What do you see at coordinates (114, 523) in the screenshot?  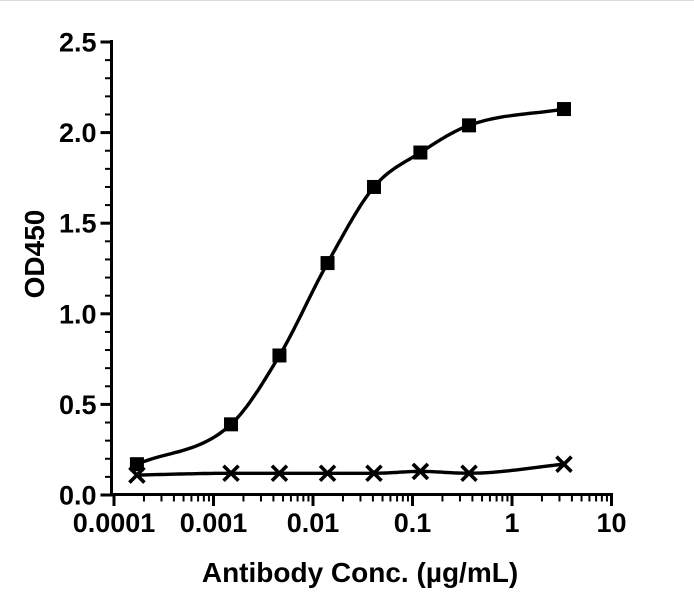 I see `x-tick-label: 0.0001` at bounding box center [114, 523].